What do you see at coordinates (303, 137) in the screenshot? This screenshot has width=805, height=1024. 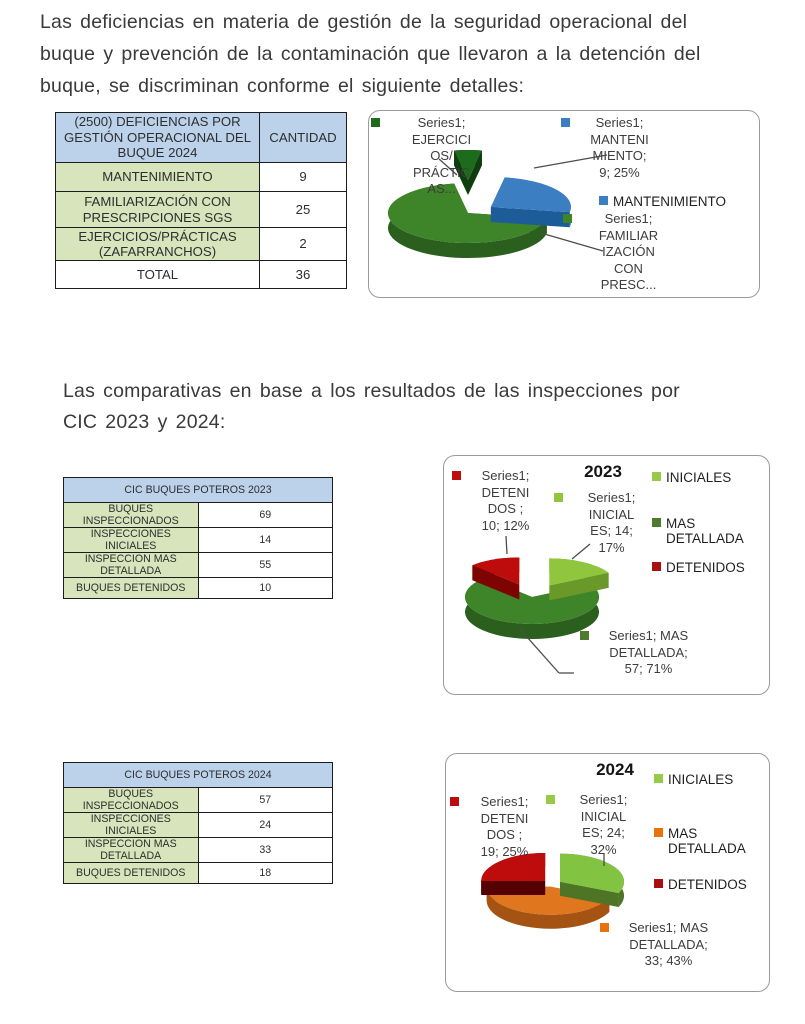 I see `table-header-cantidad: CANTIDAD` at bounding box center [303, 137].